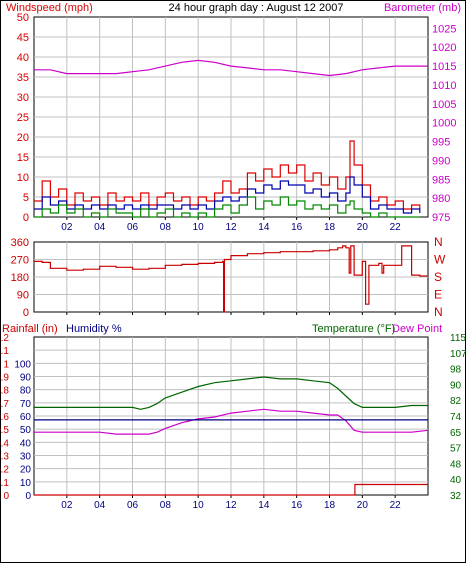 This screenshot has width=466, height=563. What do you see at coordinates (23, 178) in the screenshot?
I see `y-tick-label-left: 10` at bounding box center [23, 178].